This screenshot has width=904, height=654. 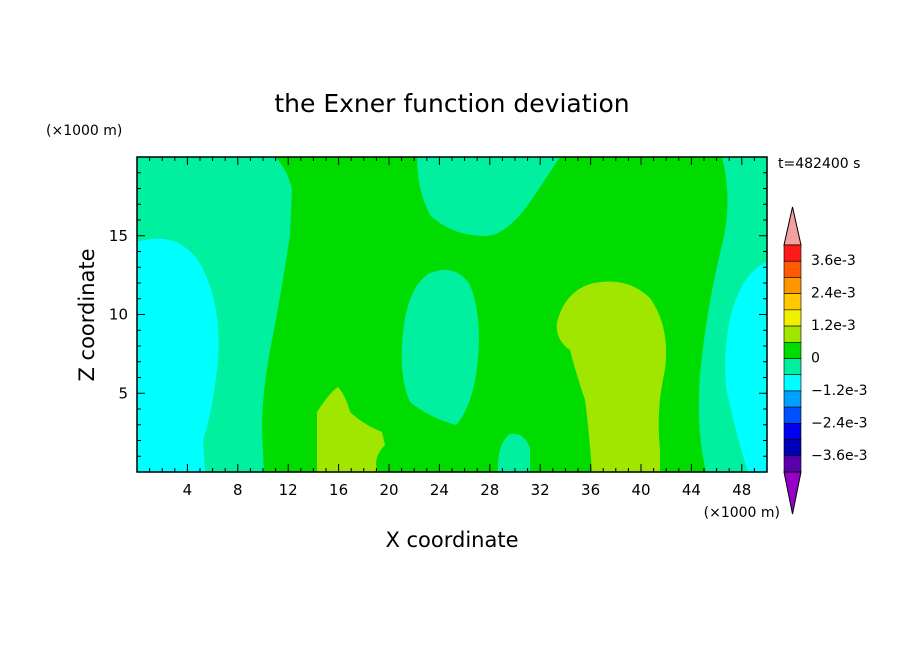 What do you see at coordinates (439, 490) in the screenshot?
I see `x-tick-label: 24` at bounding box center [439, 490].